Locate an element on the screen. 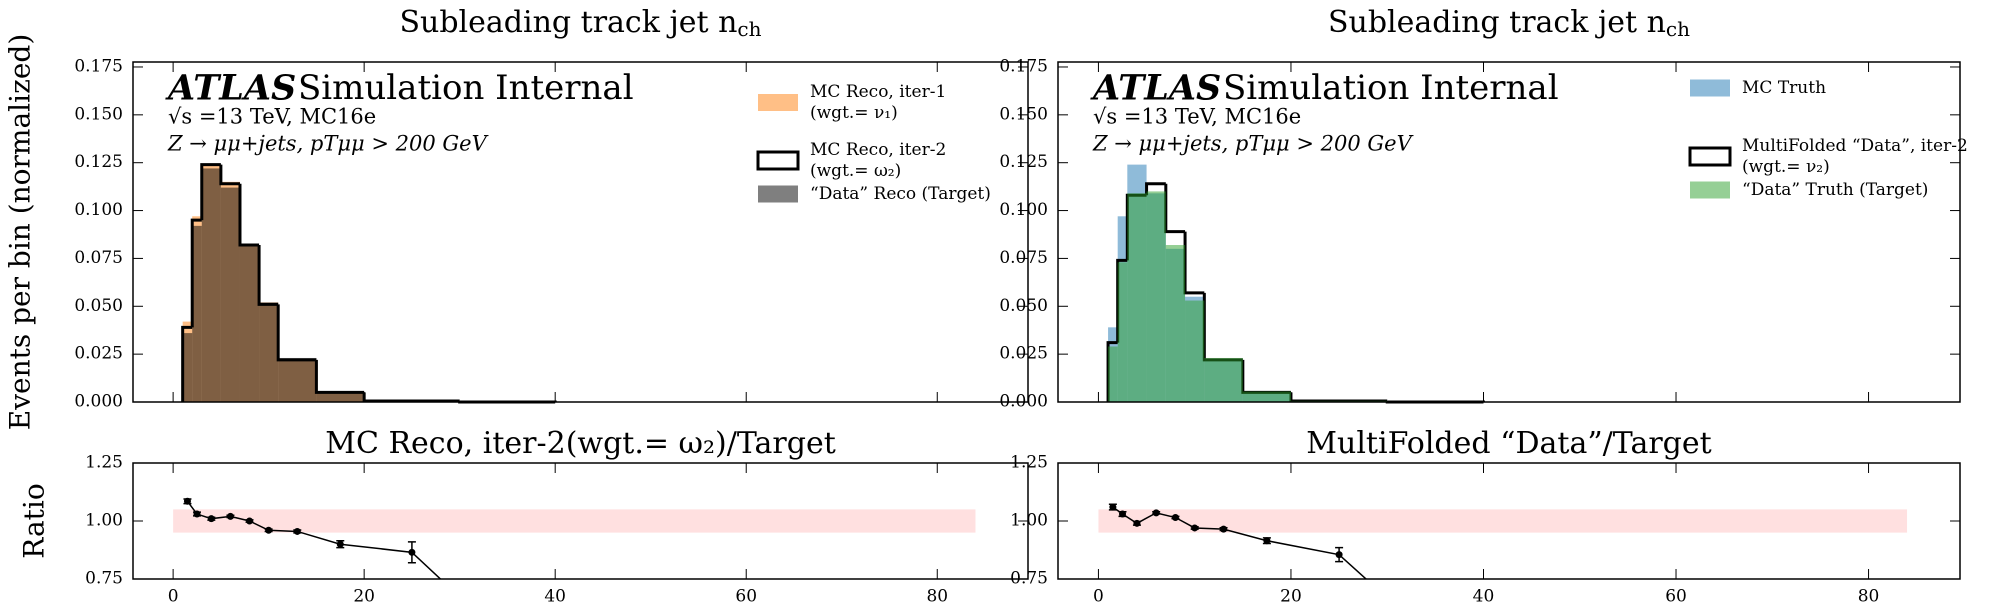  y-axis-label: Ratio is located at coordinates (34, 520).